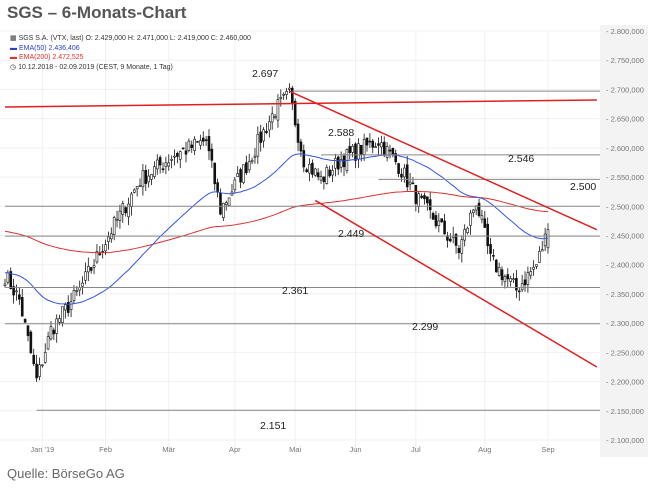 This screenshot has width=650, height=490. Describe the element at coordinates (583, 187) in the screenshot. I see `level-label: 2.500` at that location.